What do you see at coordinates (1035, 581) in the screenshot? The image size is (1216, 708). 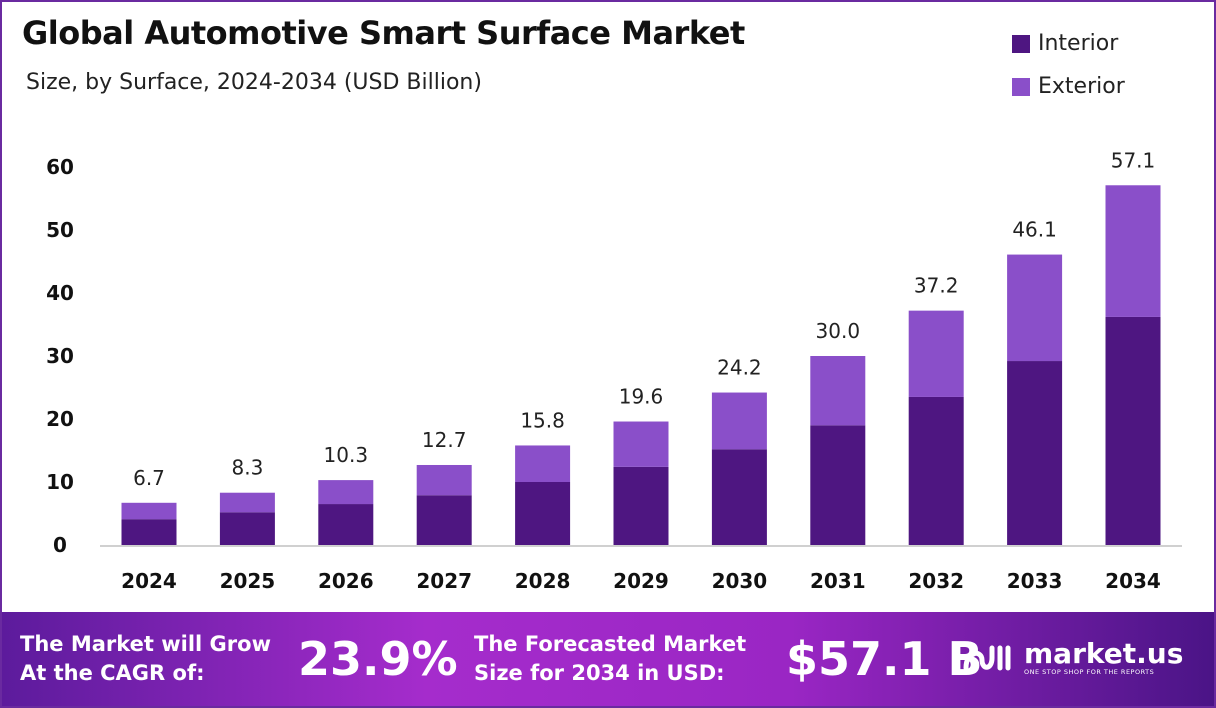 I see `x-tick-label: 2033` at bounding box center [1035, 581].